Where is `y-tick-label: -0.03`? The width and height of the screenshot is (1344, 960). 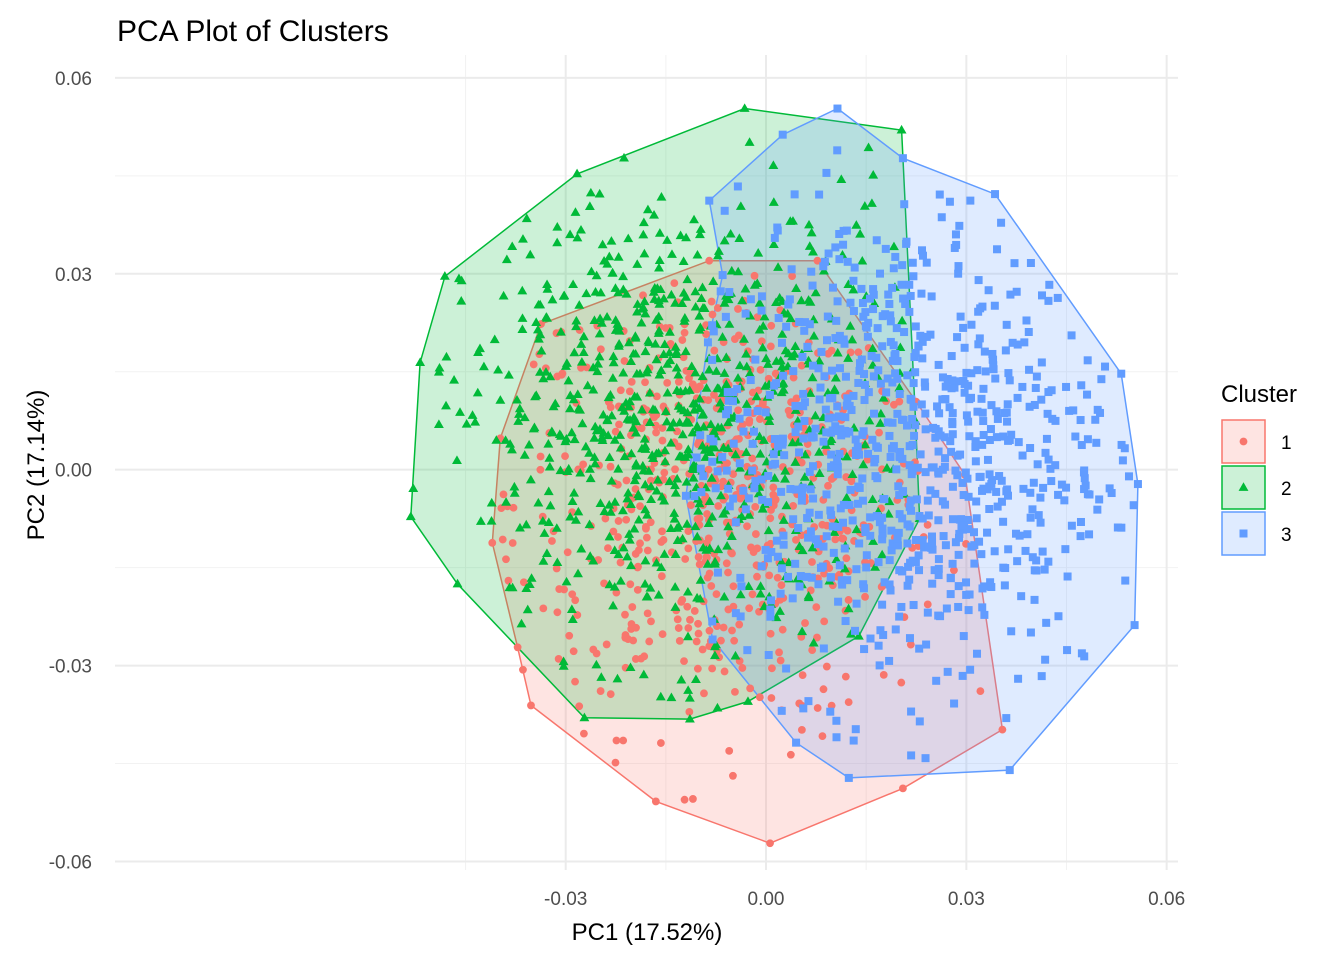
y-tick-label: -0.03 is located at coordinates (70, 667).